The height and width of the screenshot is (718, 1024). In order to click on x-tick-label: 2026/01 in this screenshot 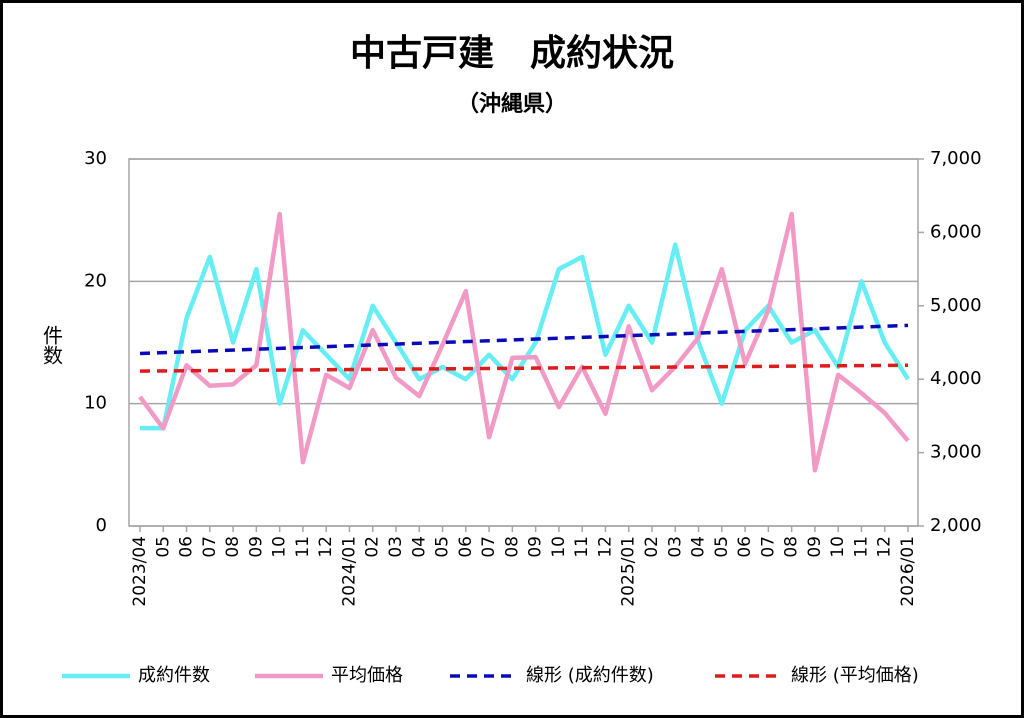, I will do `click(908, 571)`.